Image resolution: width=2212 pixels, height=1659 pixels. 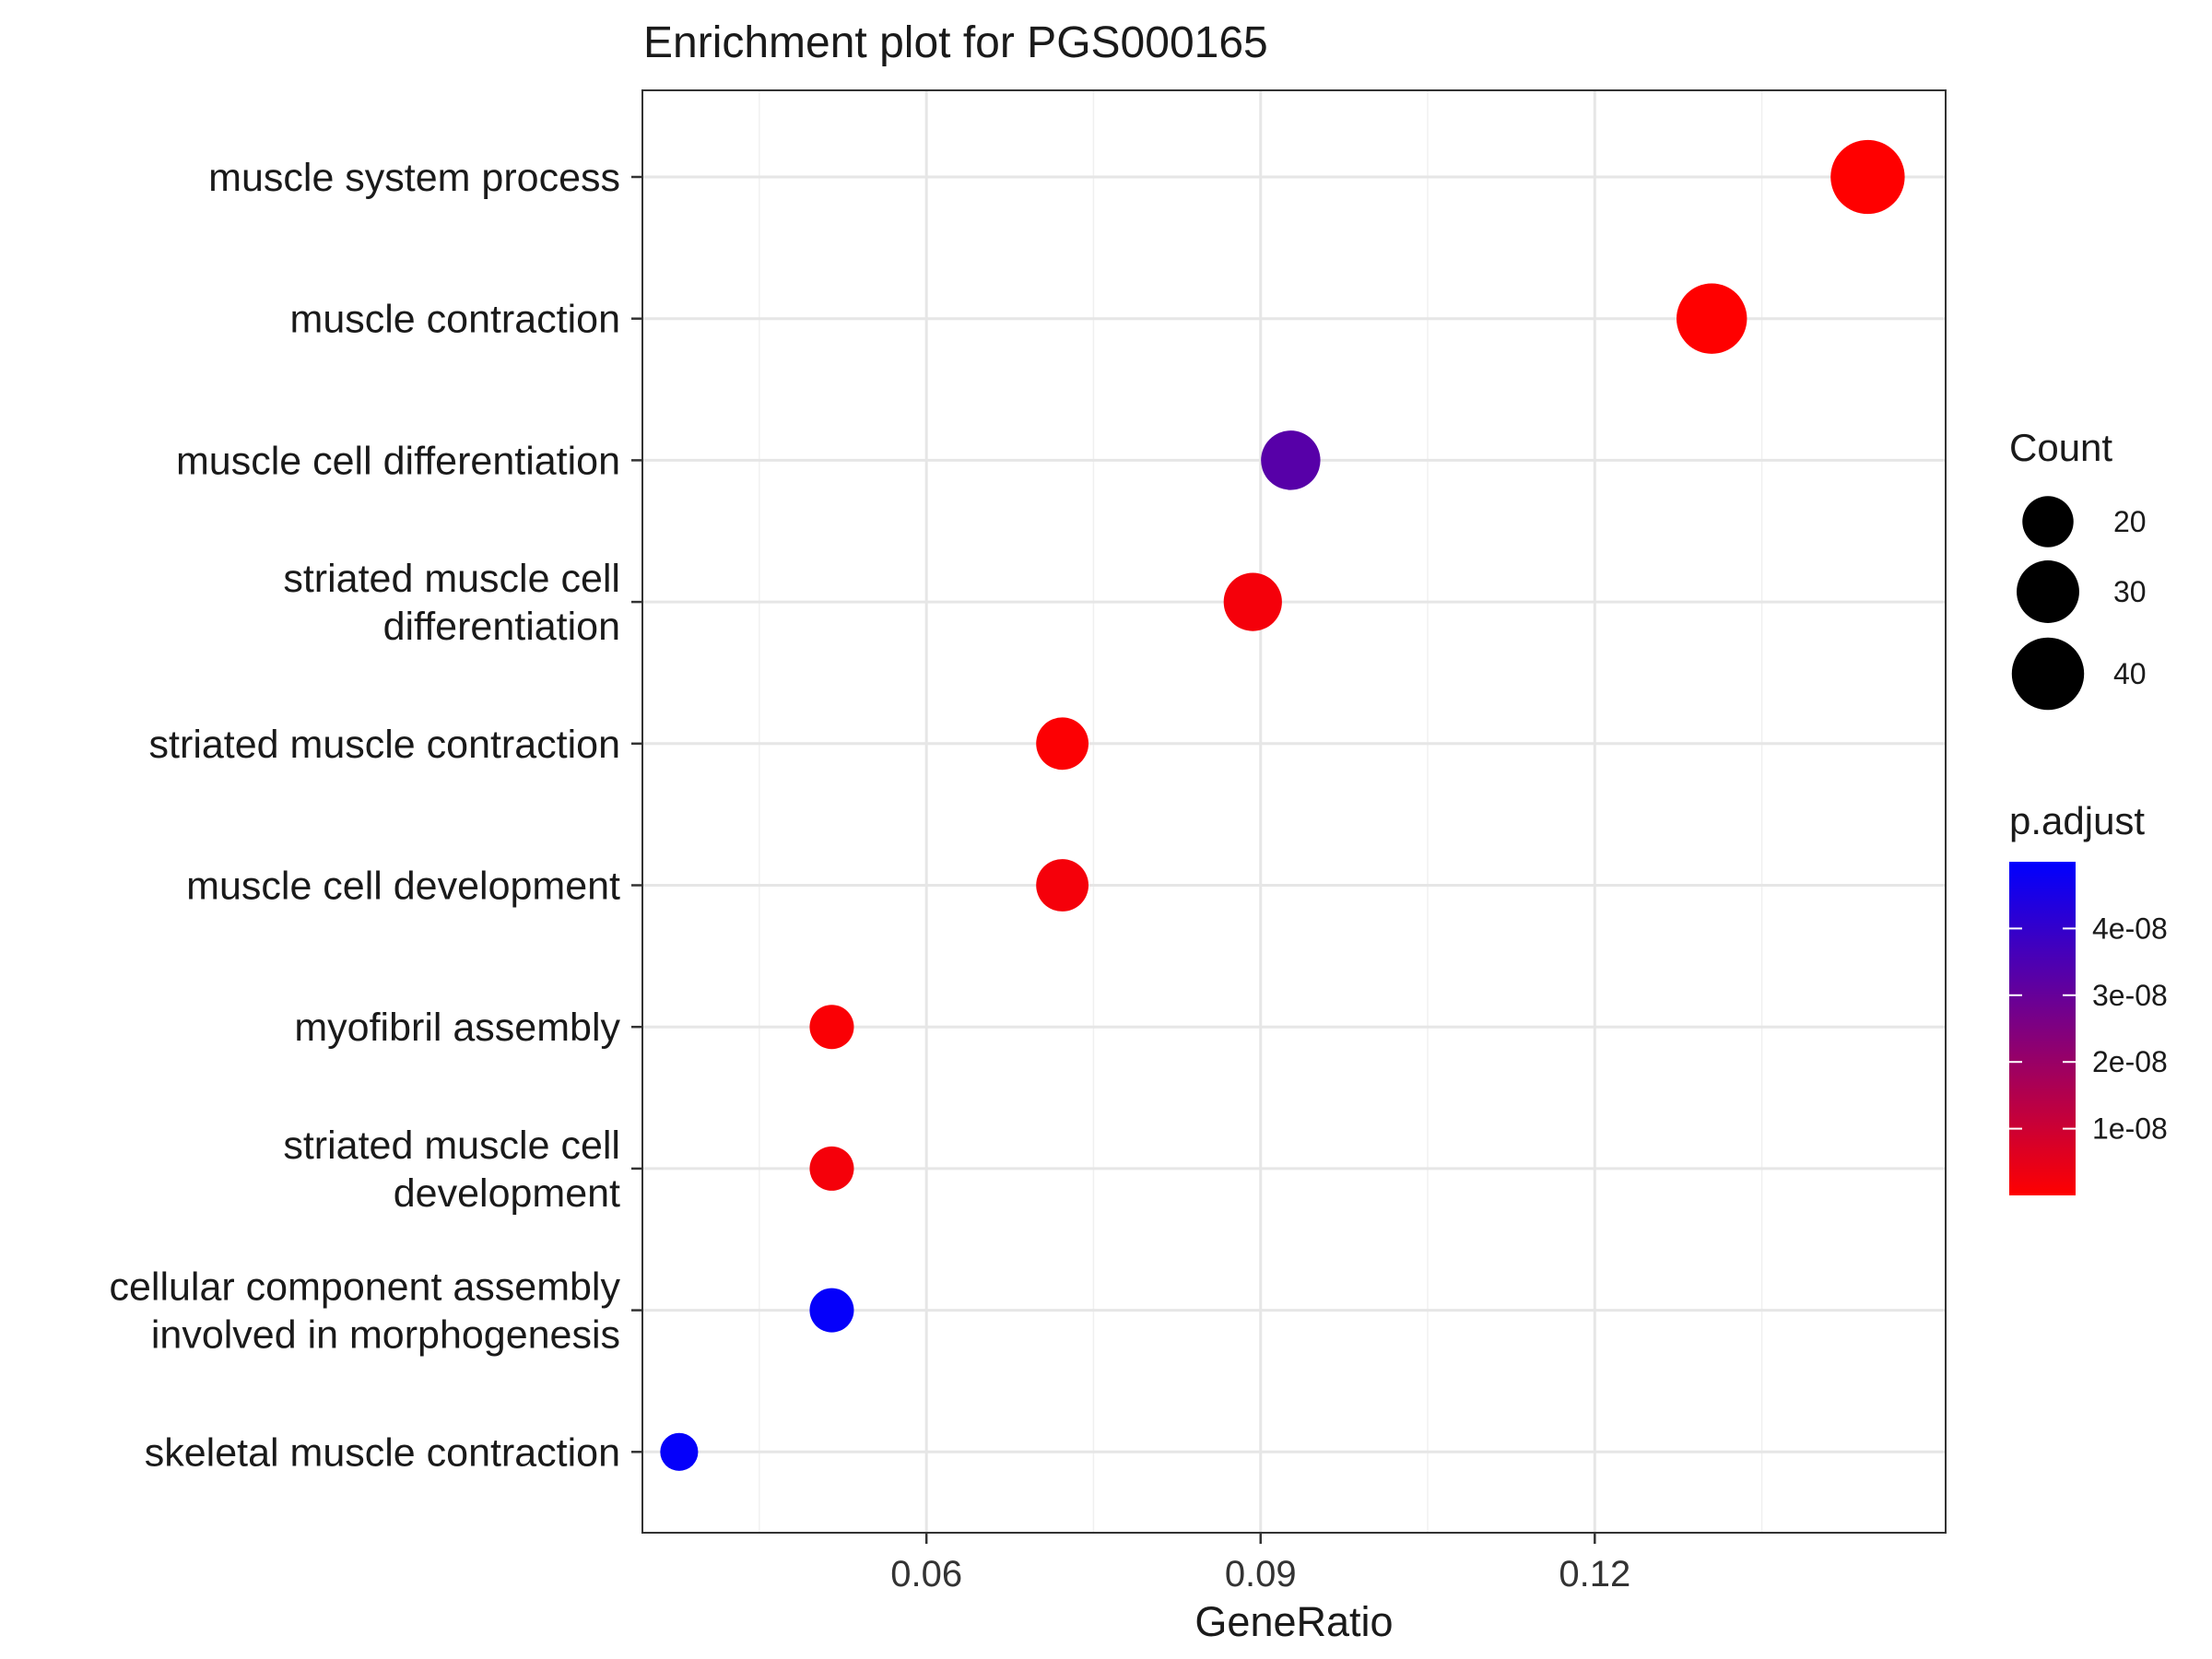 I want to click on size-legend-title: Count, so click(x=2060, y=447).